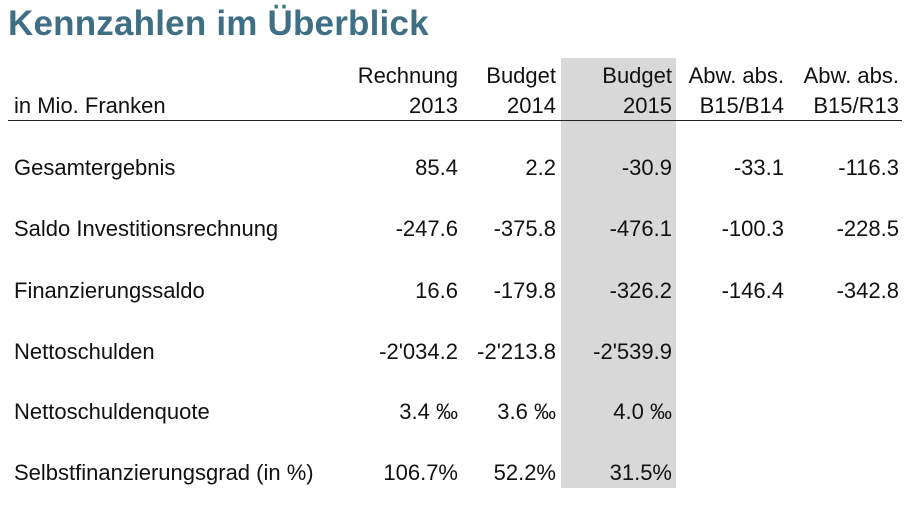  Describe the element at coordinates (428, 411) in the screenshot. I see `table-cell: 3.4 ‰` at that location.